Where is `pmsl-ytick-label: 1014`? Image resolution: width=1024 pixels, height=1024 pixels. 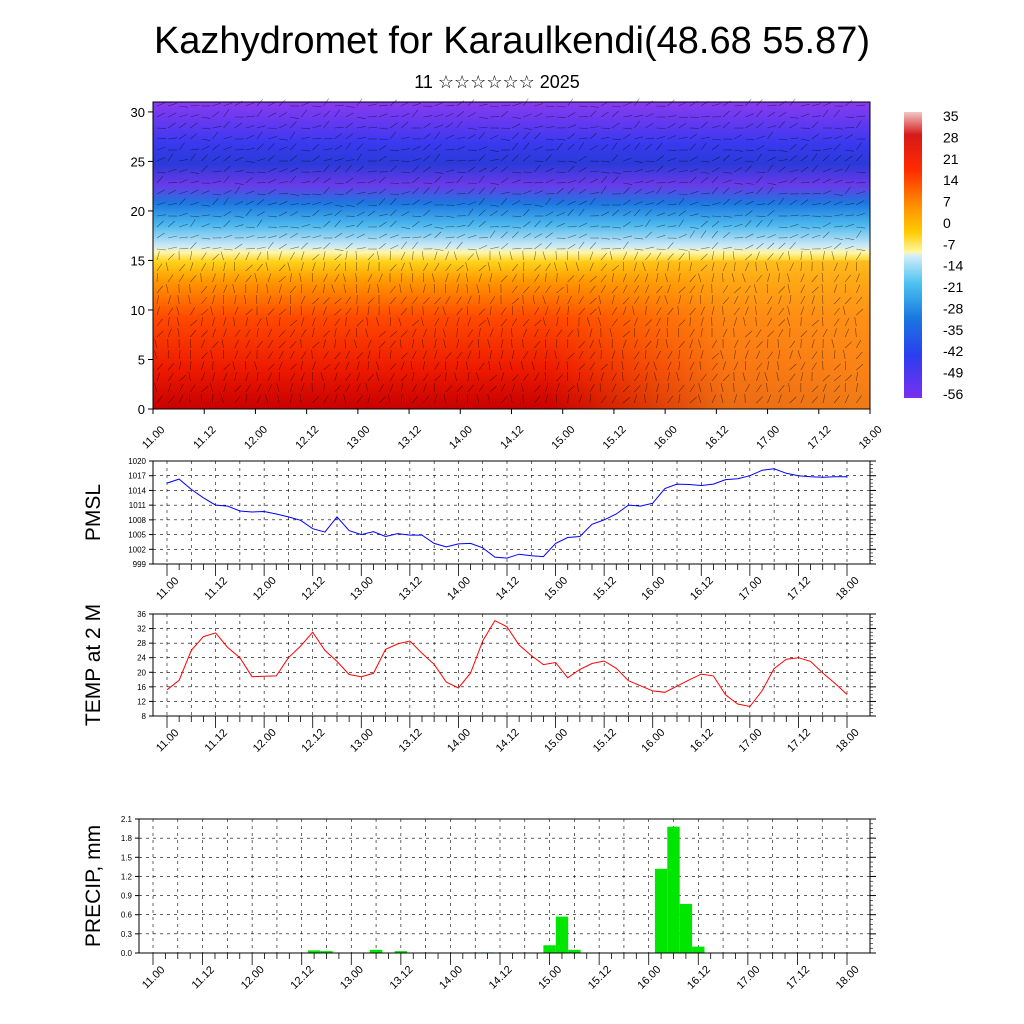 pmsl-ytick-label: 1014 is located at coordinates (137, 490).